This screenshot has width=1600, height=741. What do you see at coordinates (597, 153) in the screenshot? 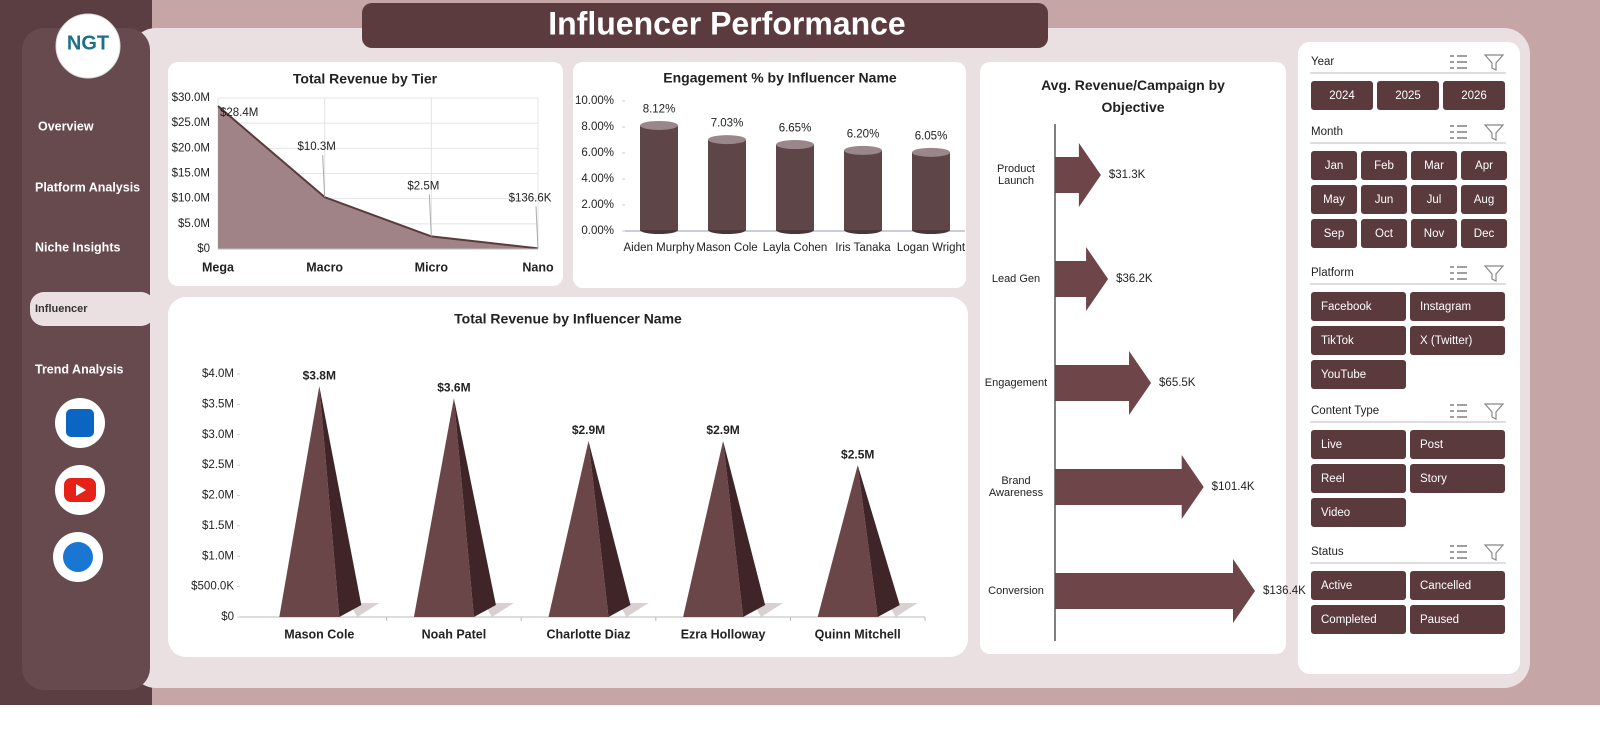
I see `y-tick-label: 6.00%` at bounding box center [597, 153].